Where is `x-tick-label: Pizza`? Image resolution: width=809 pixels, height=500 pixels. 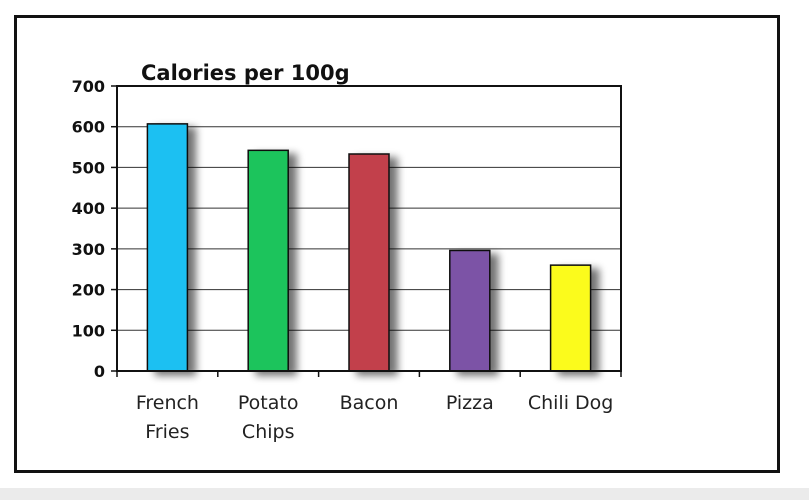 x-tick-label: Pizza is located at coordinates (470, 403).